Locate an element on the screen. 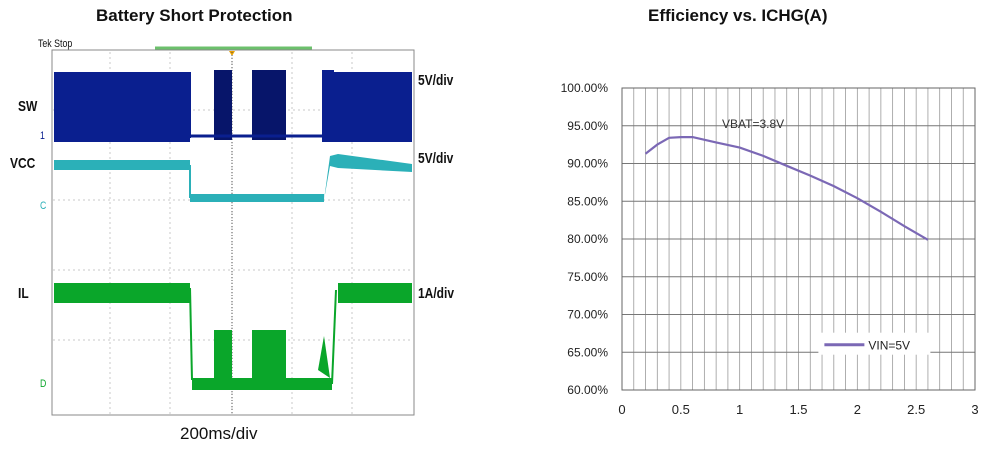 The width and height of the screenshot is (989, 450). channel-scale-vcc: 5V/div is located at coordinates (436, 158).